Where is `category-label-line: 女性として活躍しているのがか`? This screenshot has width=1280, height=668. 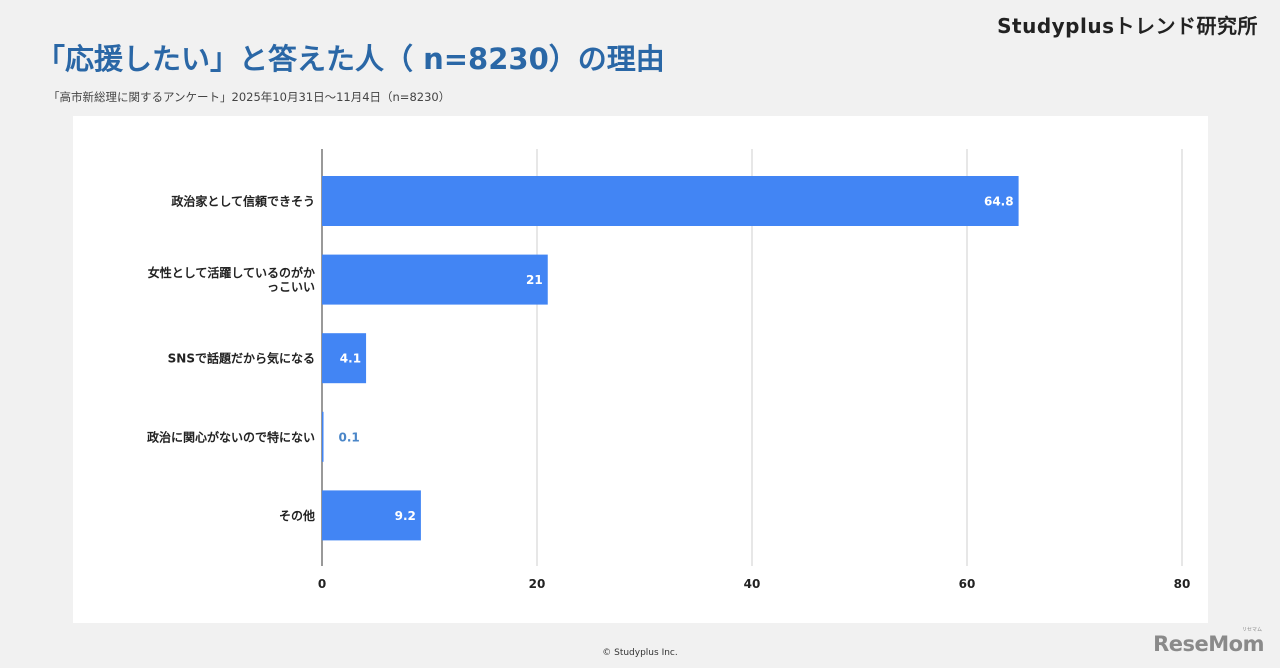 category-label-line: 女性として活躍しているのがか is located at coordinates (231, 272).